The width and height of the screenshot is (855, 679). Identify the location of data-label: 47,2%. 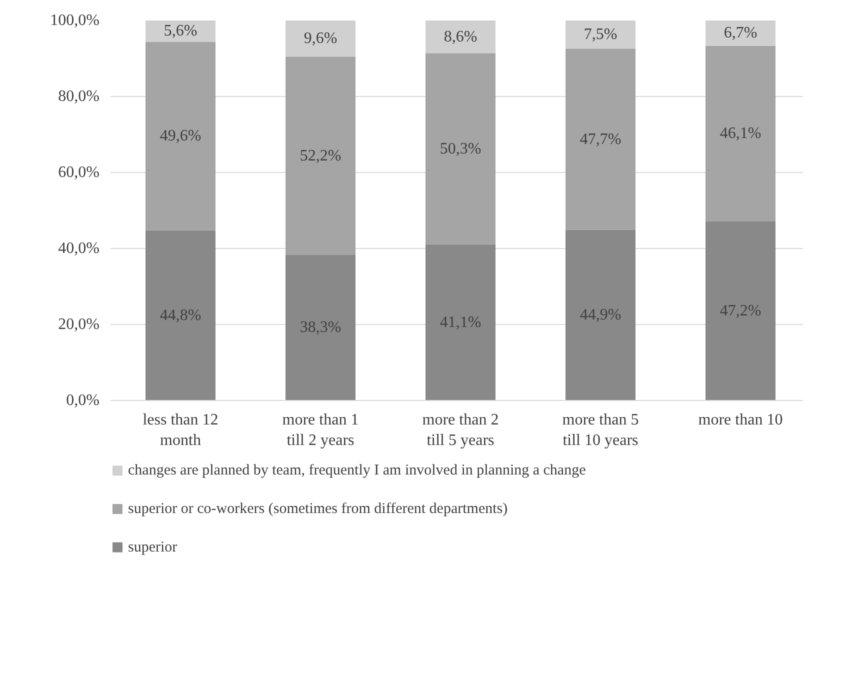
(741, 311).